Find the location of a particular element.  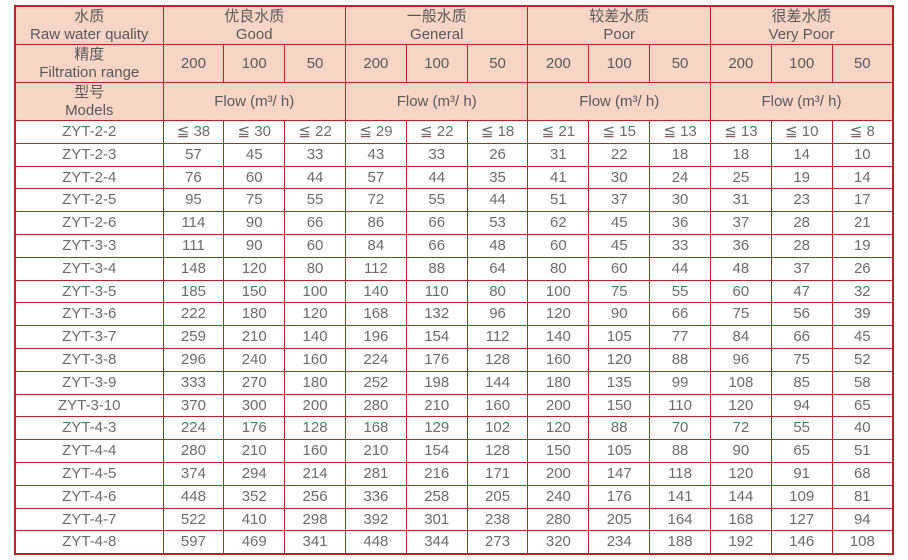

value-cell: 60 is located at coordinates (740, 291).